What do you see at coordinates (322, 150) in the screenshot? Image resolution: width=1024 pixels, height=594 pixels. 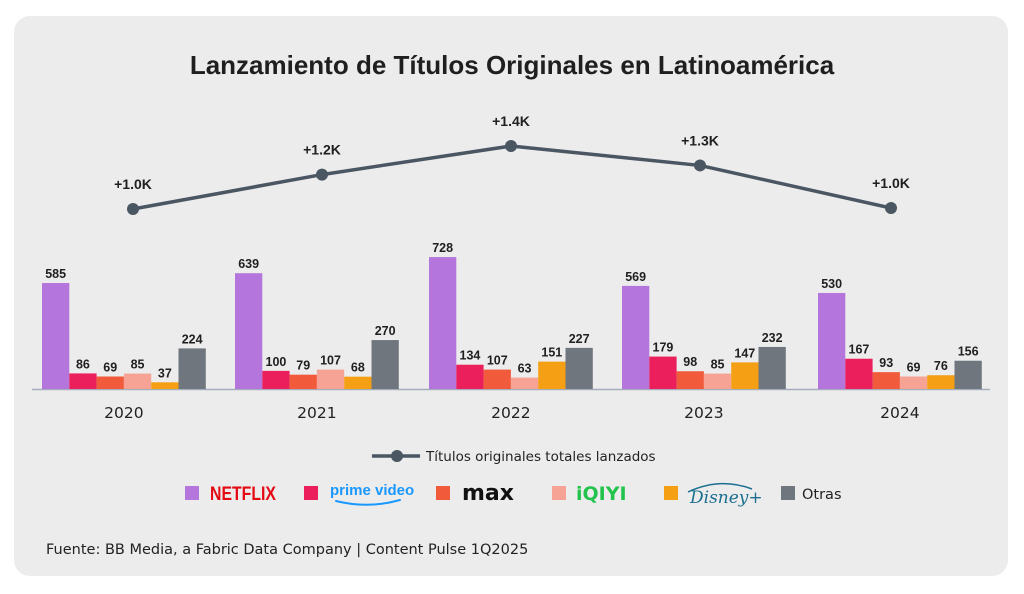 I see `totals-point-label: +1.2K` at bounding box center [322, 150].